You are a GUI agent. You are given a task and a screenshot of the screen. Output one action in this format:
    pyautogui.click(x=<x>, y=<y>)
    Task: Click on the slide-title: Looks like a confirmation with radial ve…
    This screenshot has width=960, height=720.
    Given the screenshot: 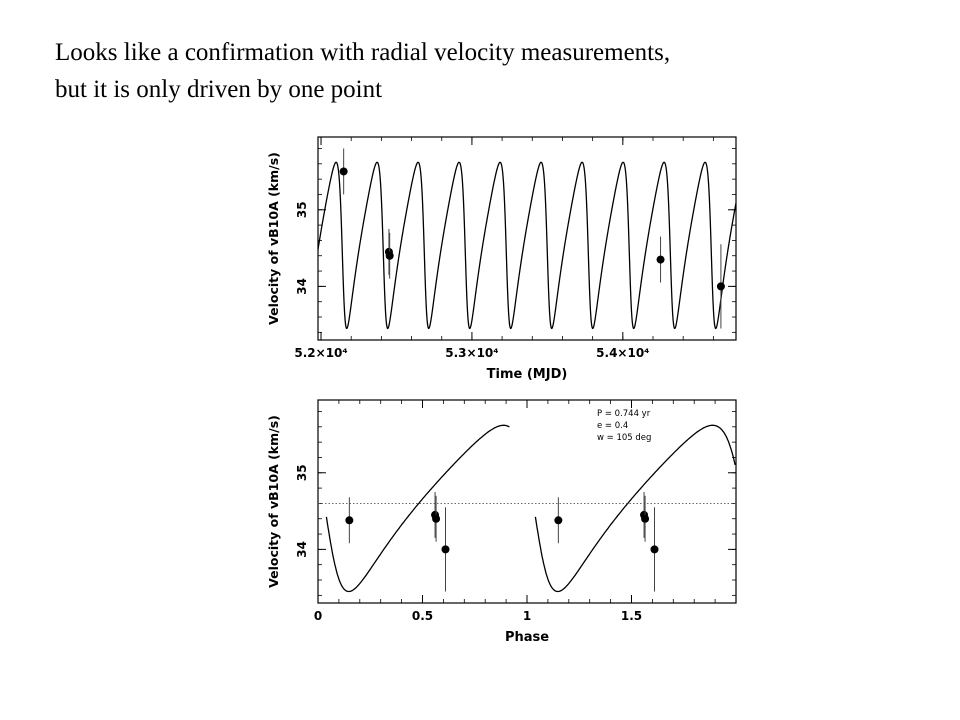 What is the action you would take?
    pyautogui.click(x=495, y=71)
    